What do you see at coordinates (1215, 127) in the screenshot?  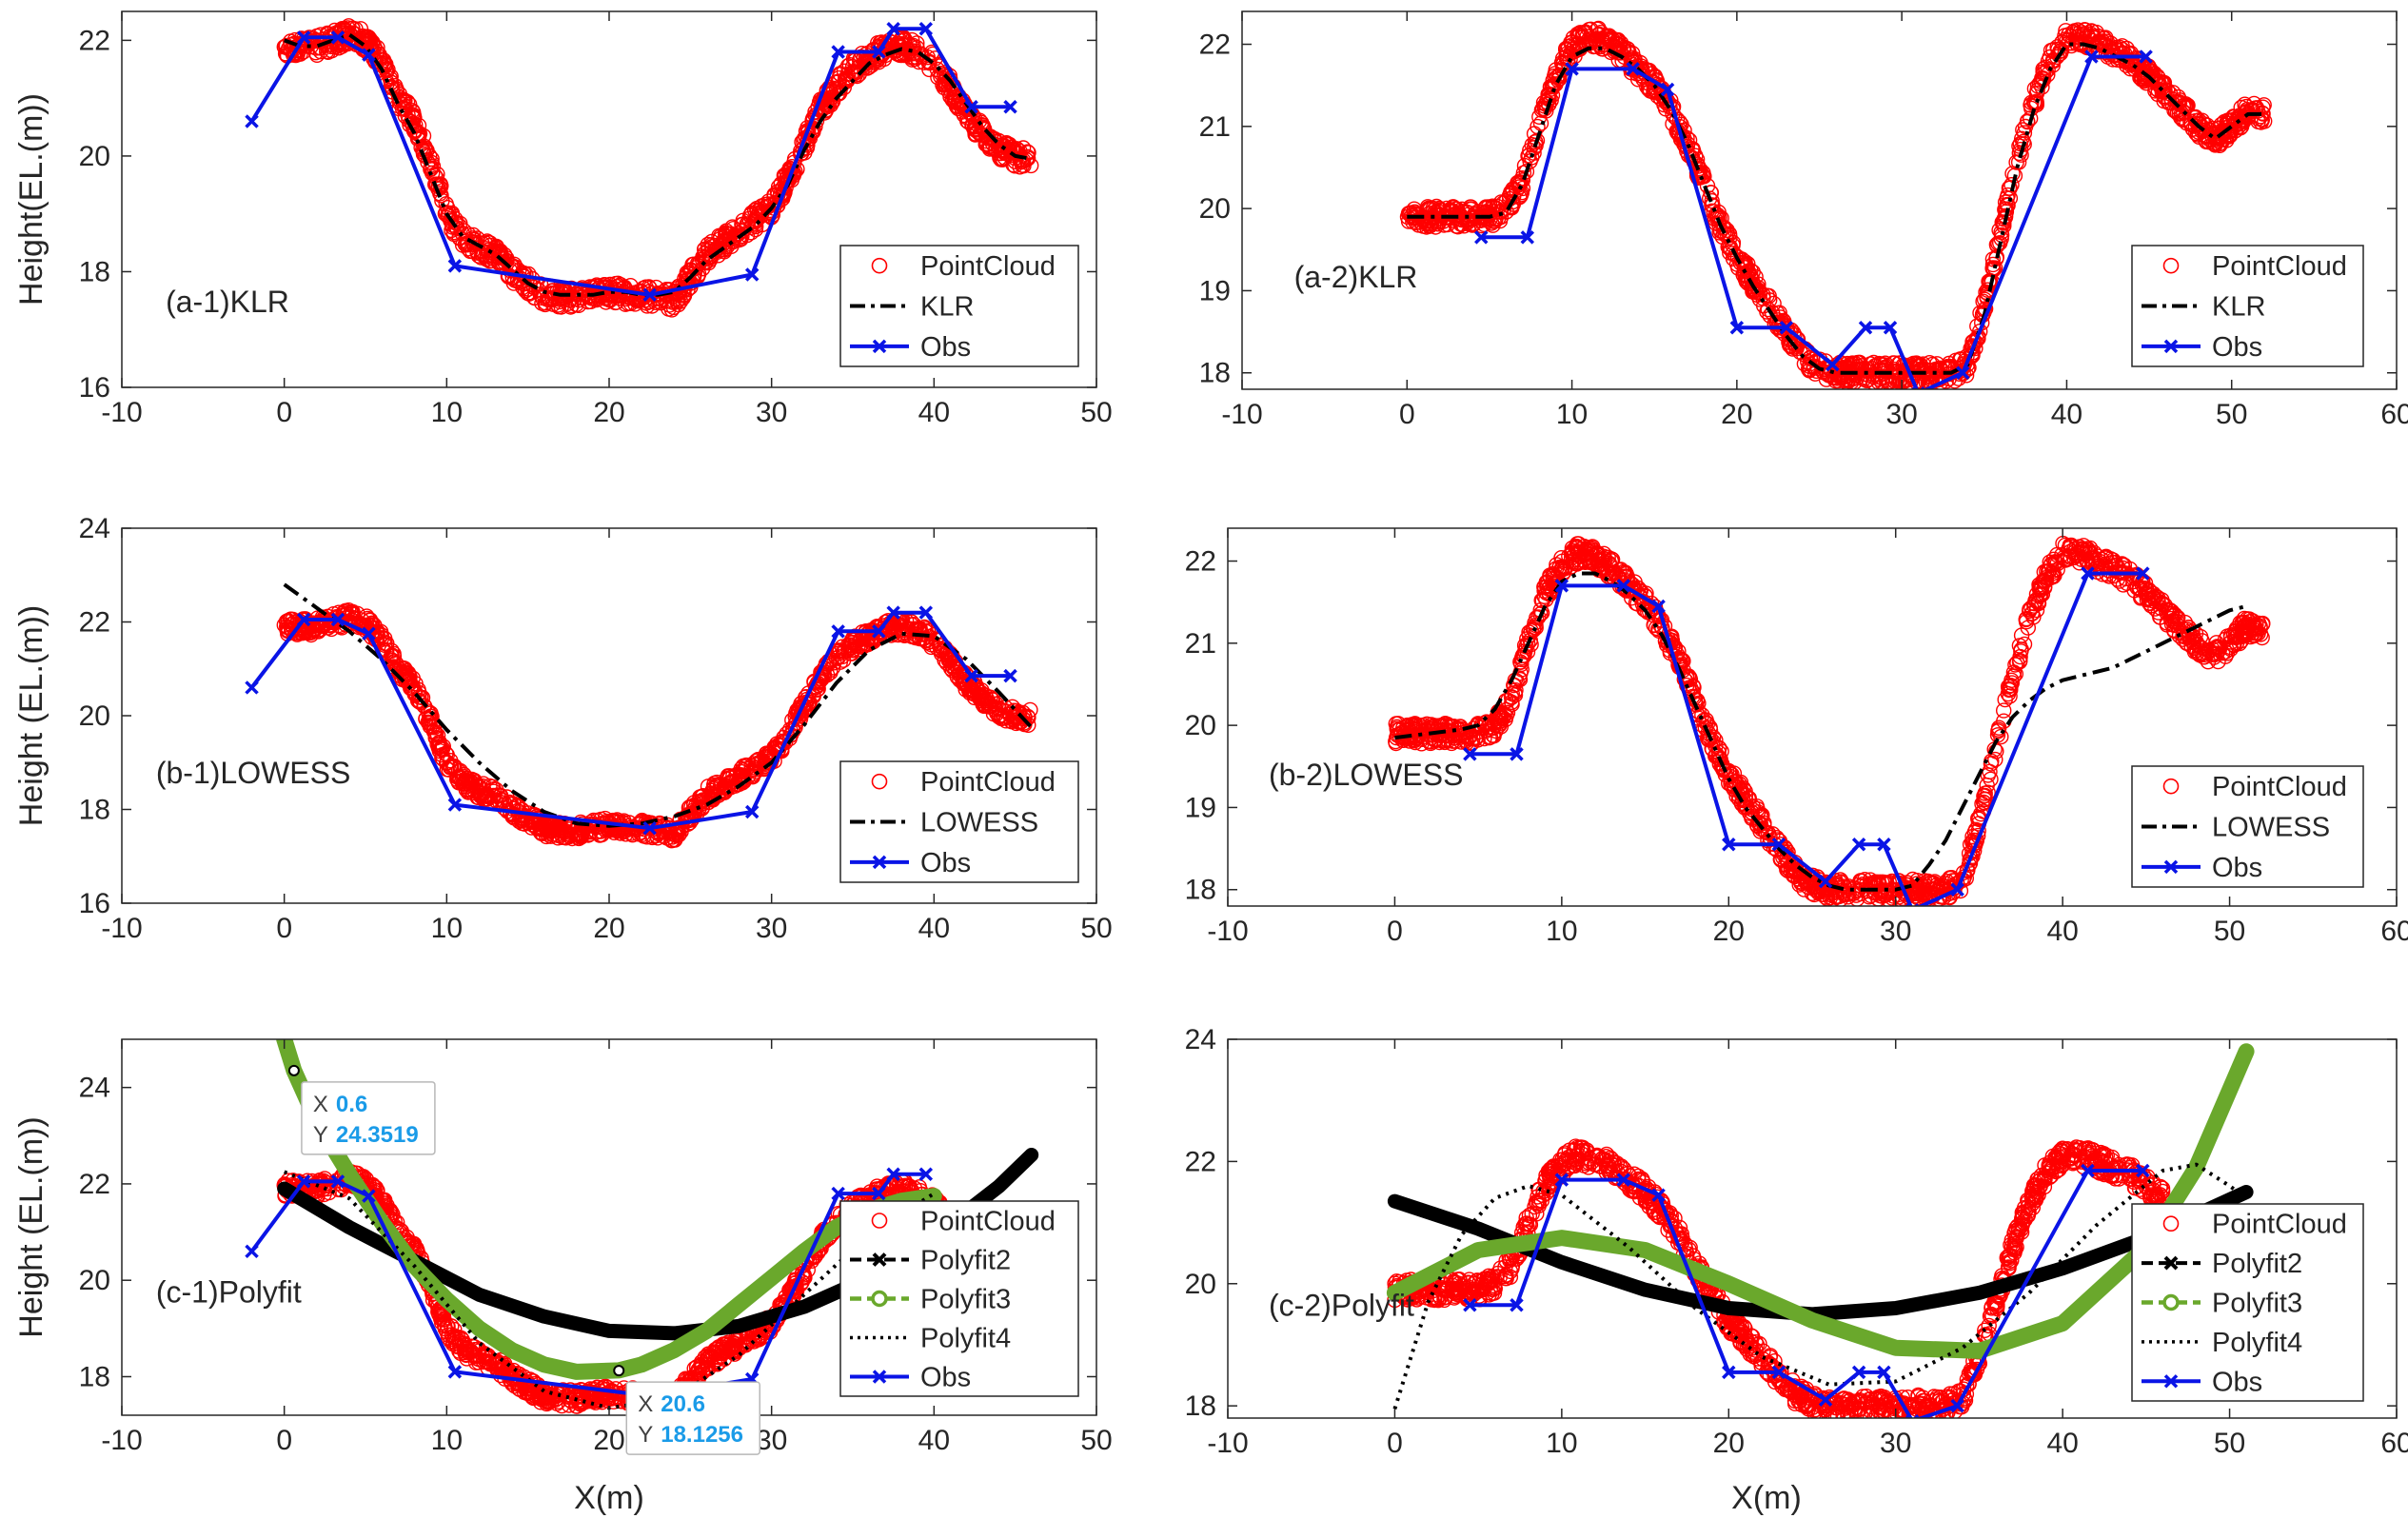 I see `y-tick-label: 21` at bounding box center [1215, 127].